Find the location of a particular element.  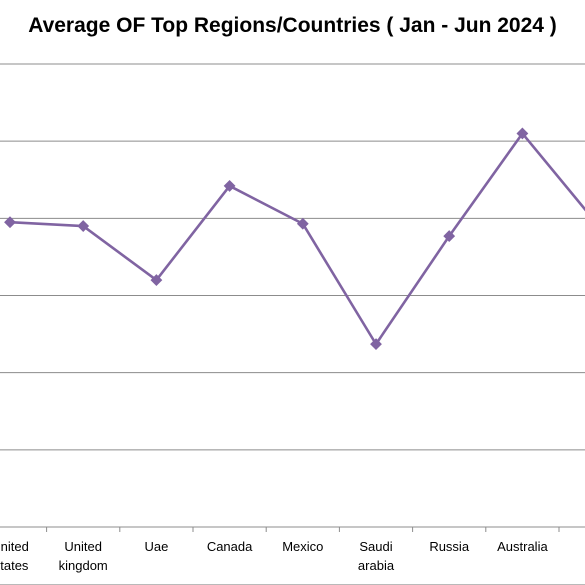

x-tick-label: Saudi arabia is located at coordinates (376, 556).